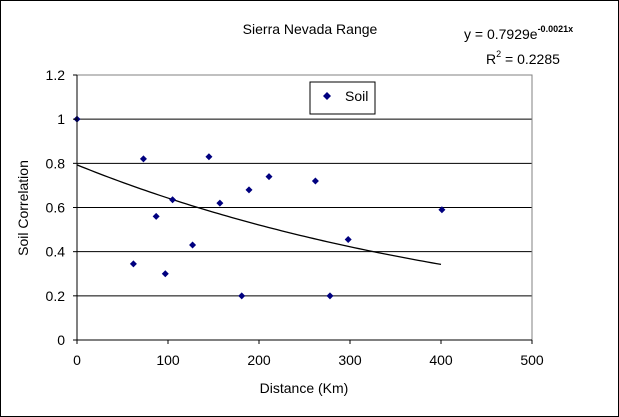 This screenshot has width=619, height=417. Describe the element at coordinates (56, 208) in the screenshot. I see `y-tick-label-3: 0.6` at that location.